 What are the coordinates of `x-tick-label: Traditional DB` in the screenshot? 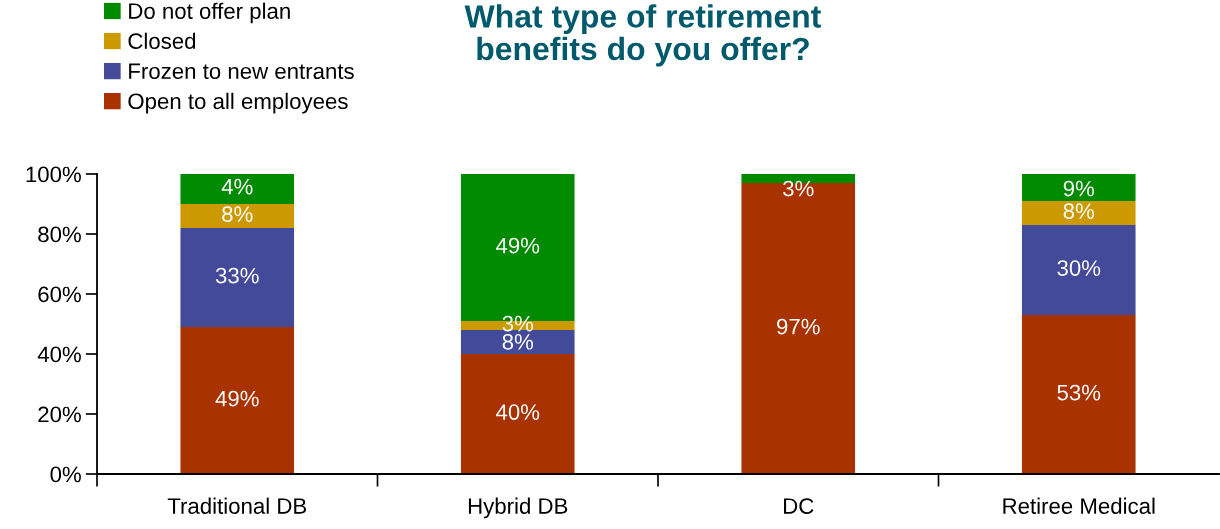 It's located at (237, 505).